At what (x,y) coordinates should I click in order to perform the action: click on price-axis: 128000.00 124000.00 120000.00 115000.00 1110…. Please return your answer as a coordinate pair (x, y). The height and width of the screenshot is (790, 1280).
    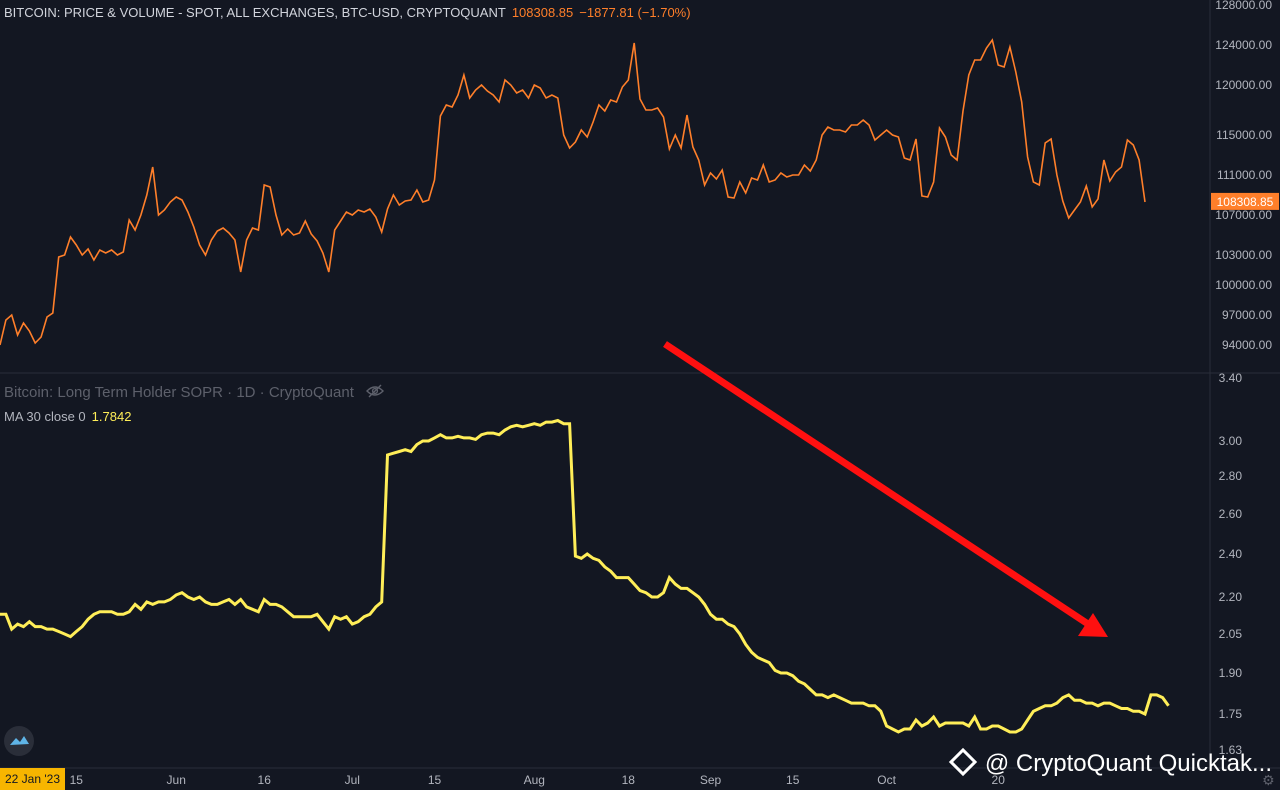
    Looking at the image, I should click on (1243, 176).